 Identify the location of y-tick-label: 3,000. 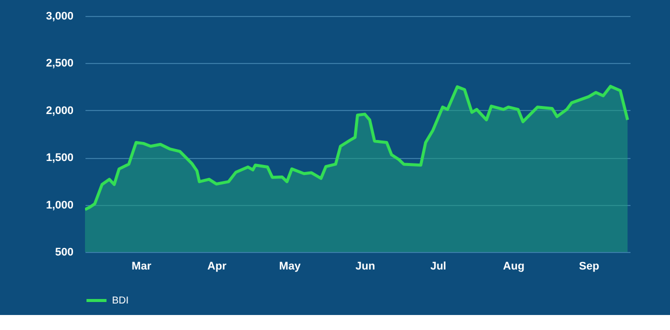
(60, 16).